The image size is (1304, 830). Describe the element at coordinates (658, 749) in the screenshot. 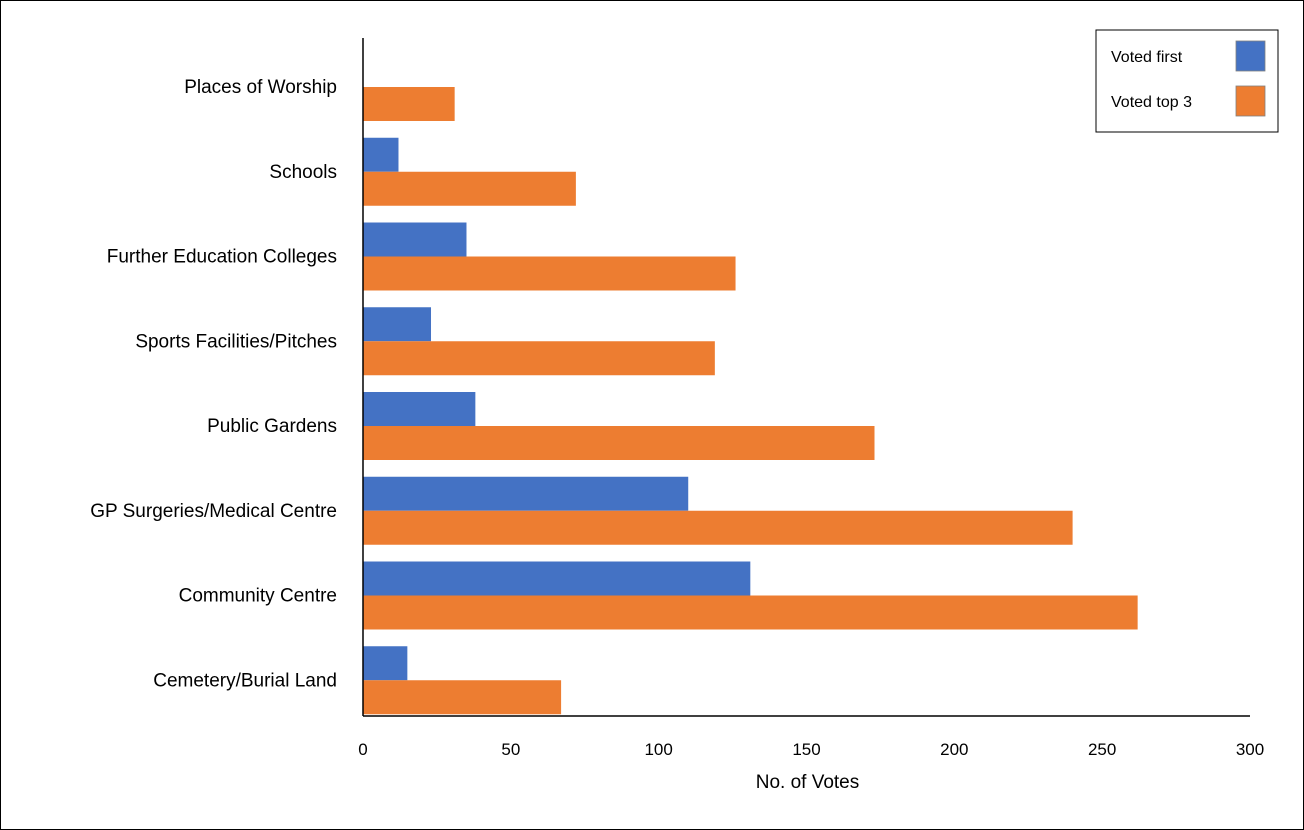

I see `x-tick-label: 100` at that location.